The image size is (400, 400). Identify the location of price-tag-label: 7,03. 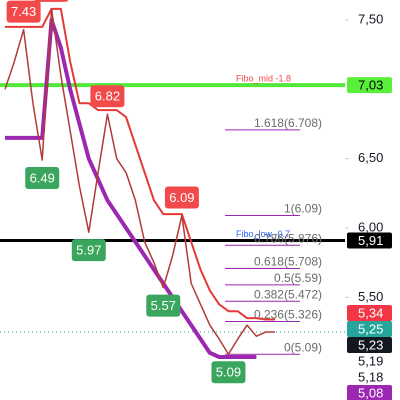
(370, 85).